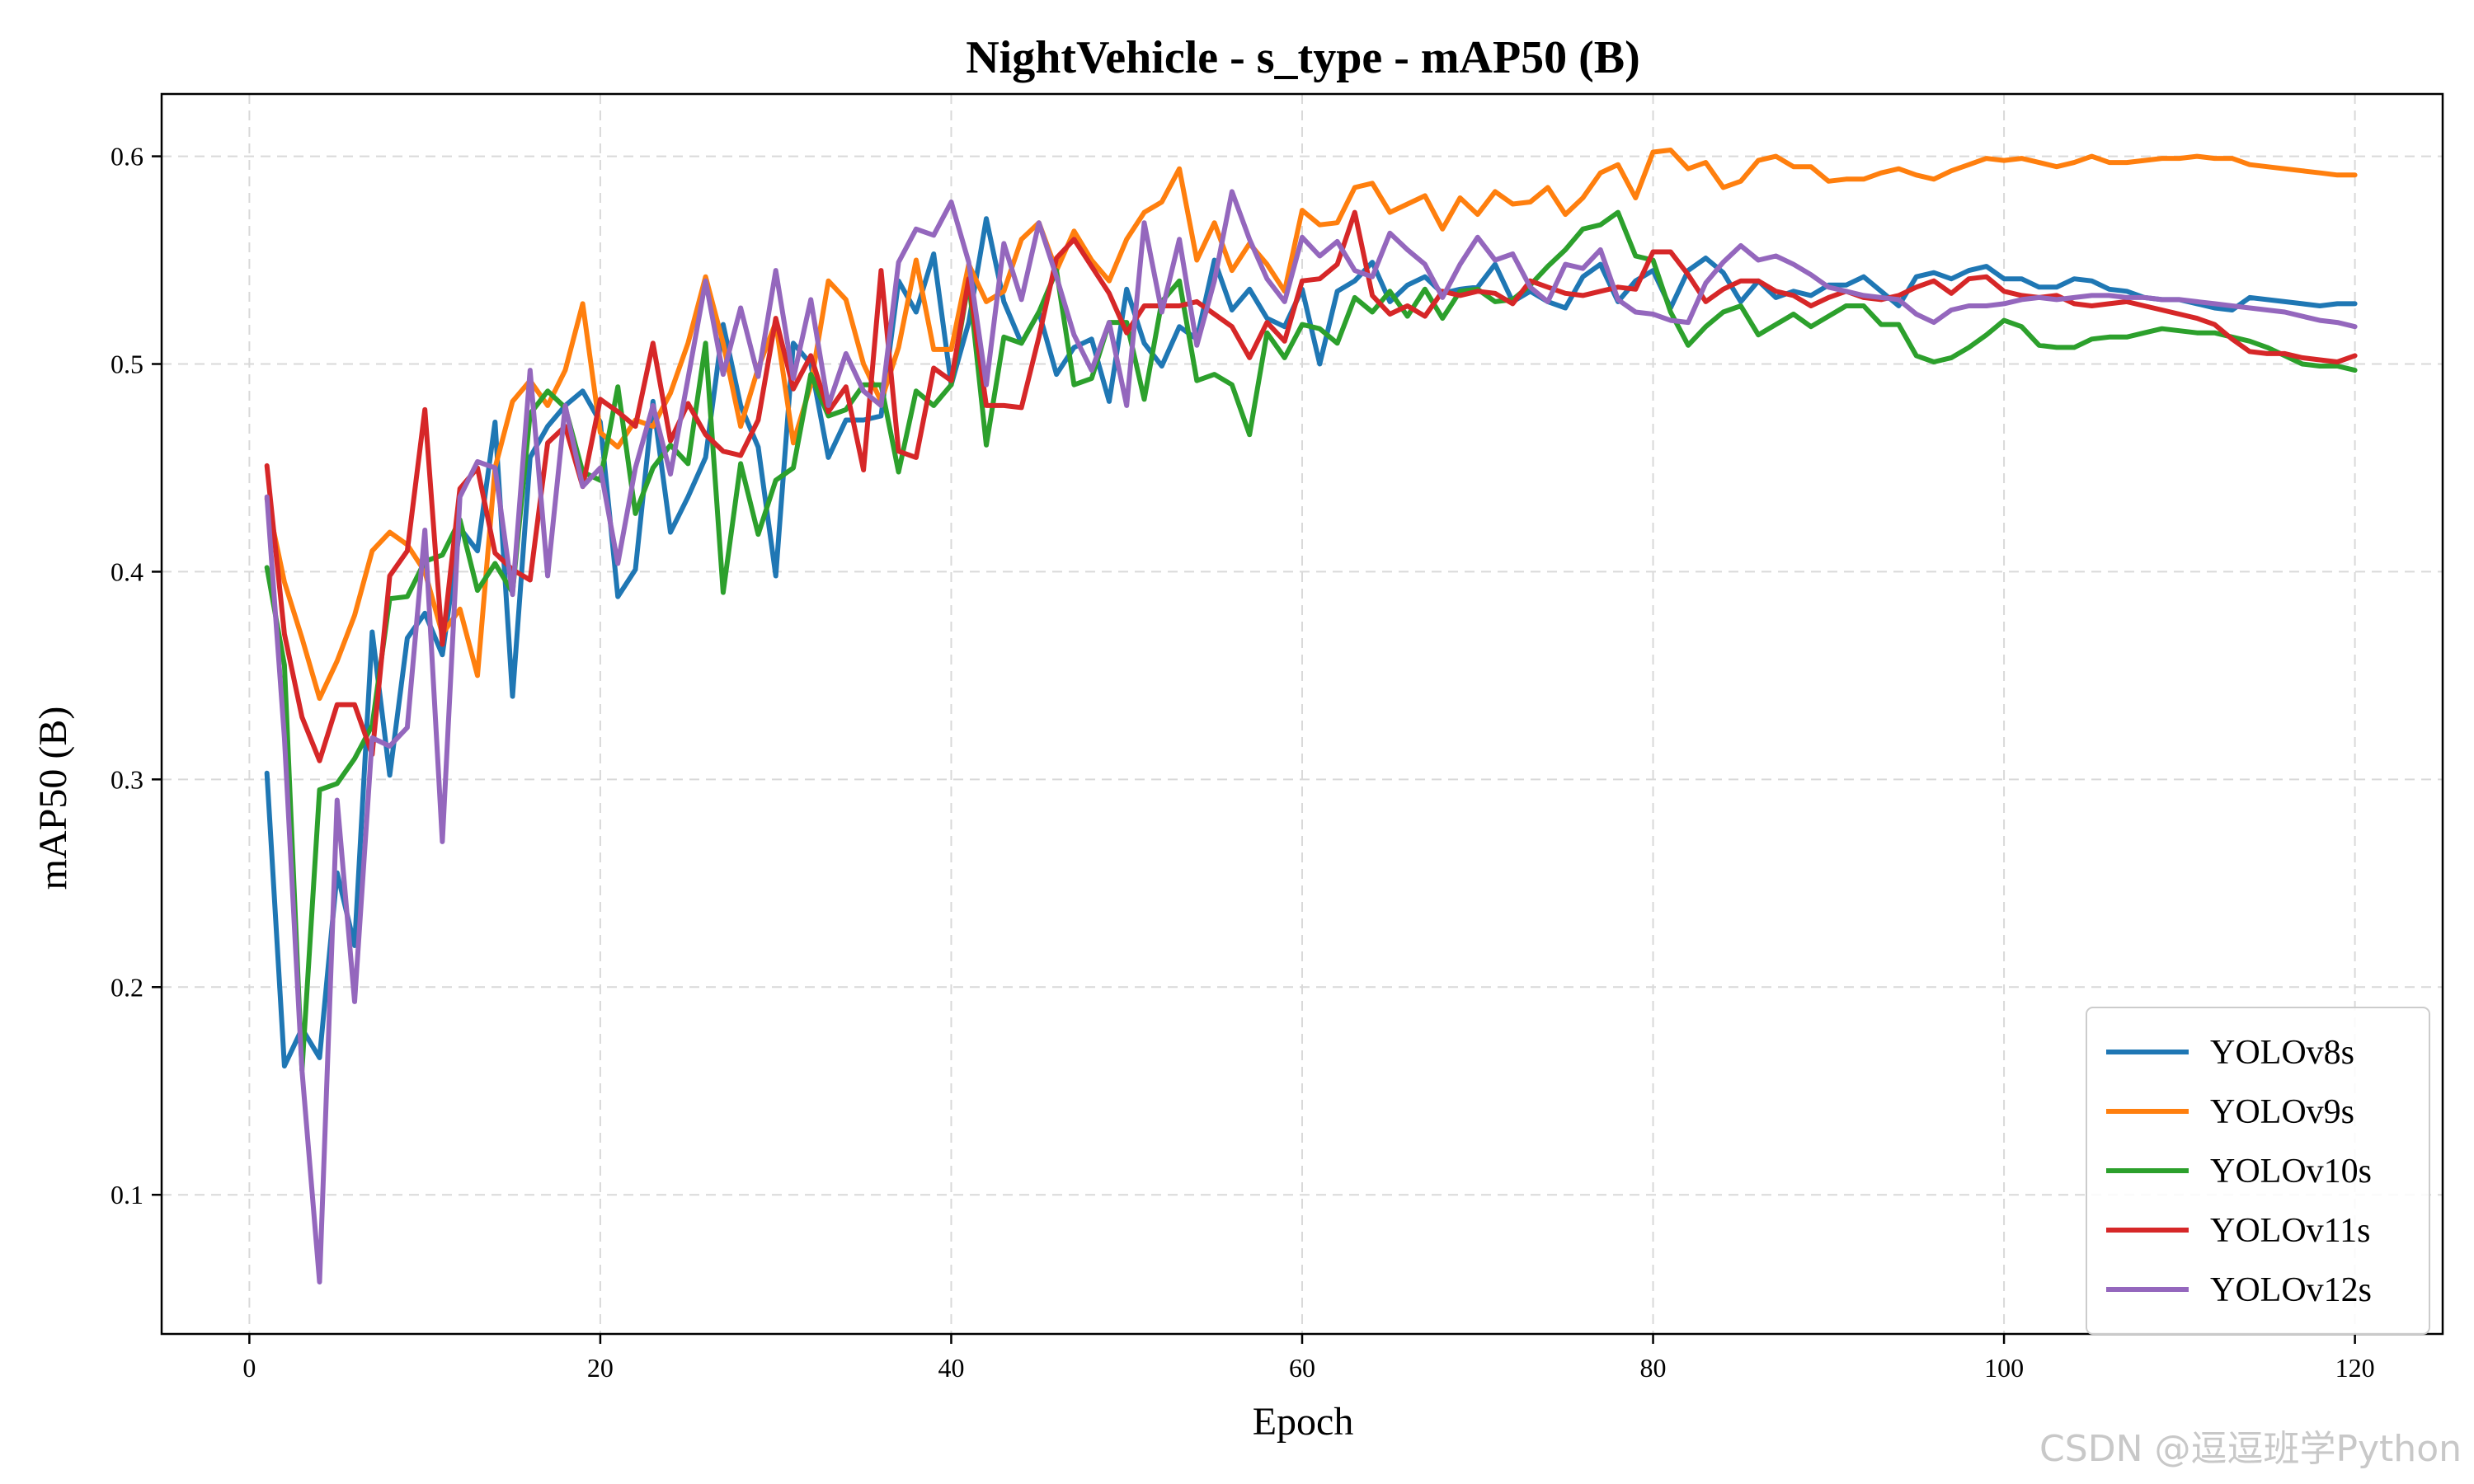  Describe the element at coordinates (2282, 1112) in the screenshot. I see `legend-label-yolov9s: YOLOv9s` at that location.